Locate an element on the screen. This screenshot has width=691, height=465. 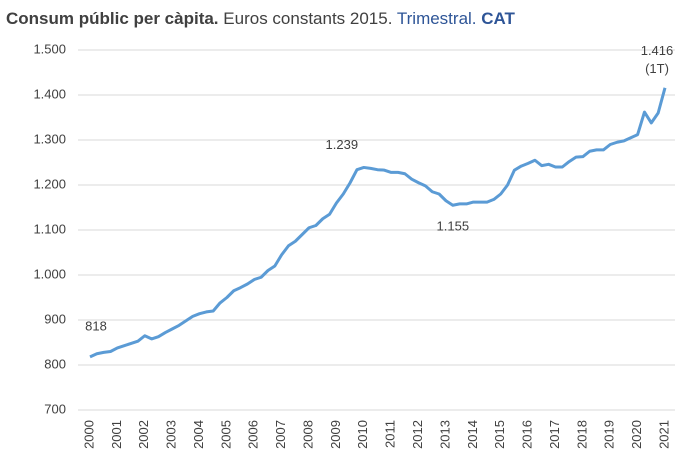
x-tick-label: 2015 is located at coordinates (499, 434).